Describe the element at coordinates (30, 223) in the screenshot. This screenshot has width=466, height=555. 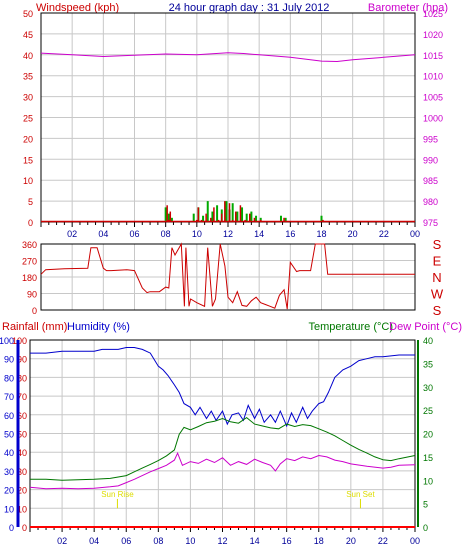
I see `windspeed-tick-label: 0` at that location.